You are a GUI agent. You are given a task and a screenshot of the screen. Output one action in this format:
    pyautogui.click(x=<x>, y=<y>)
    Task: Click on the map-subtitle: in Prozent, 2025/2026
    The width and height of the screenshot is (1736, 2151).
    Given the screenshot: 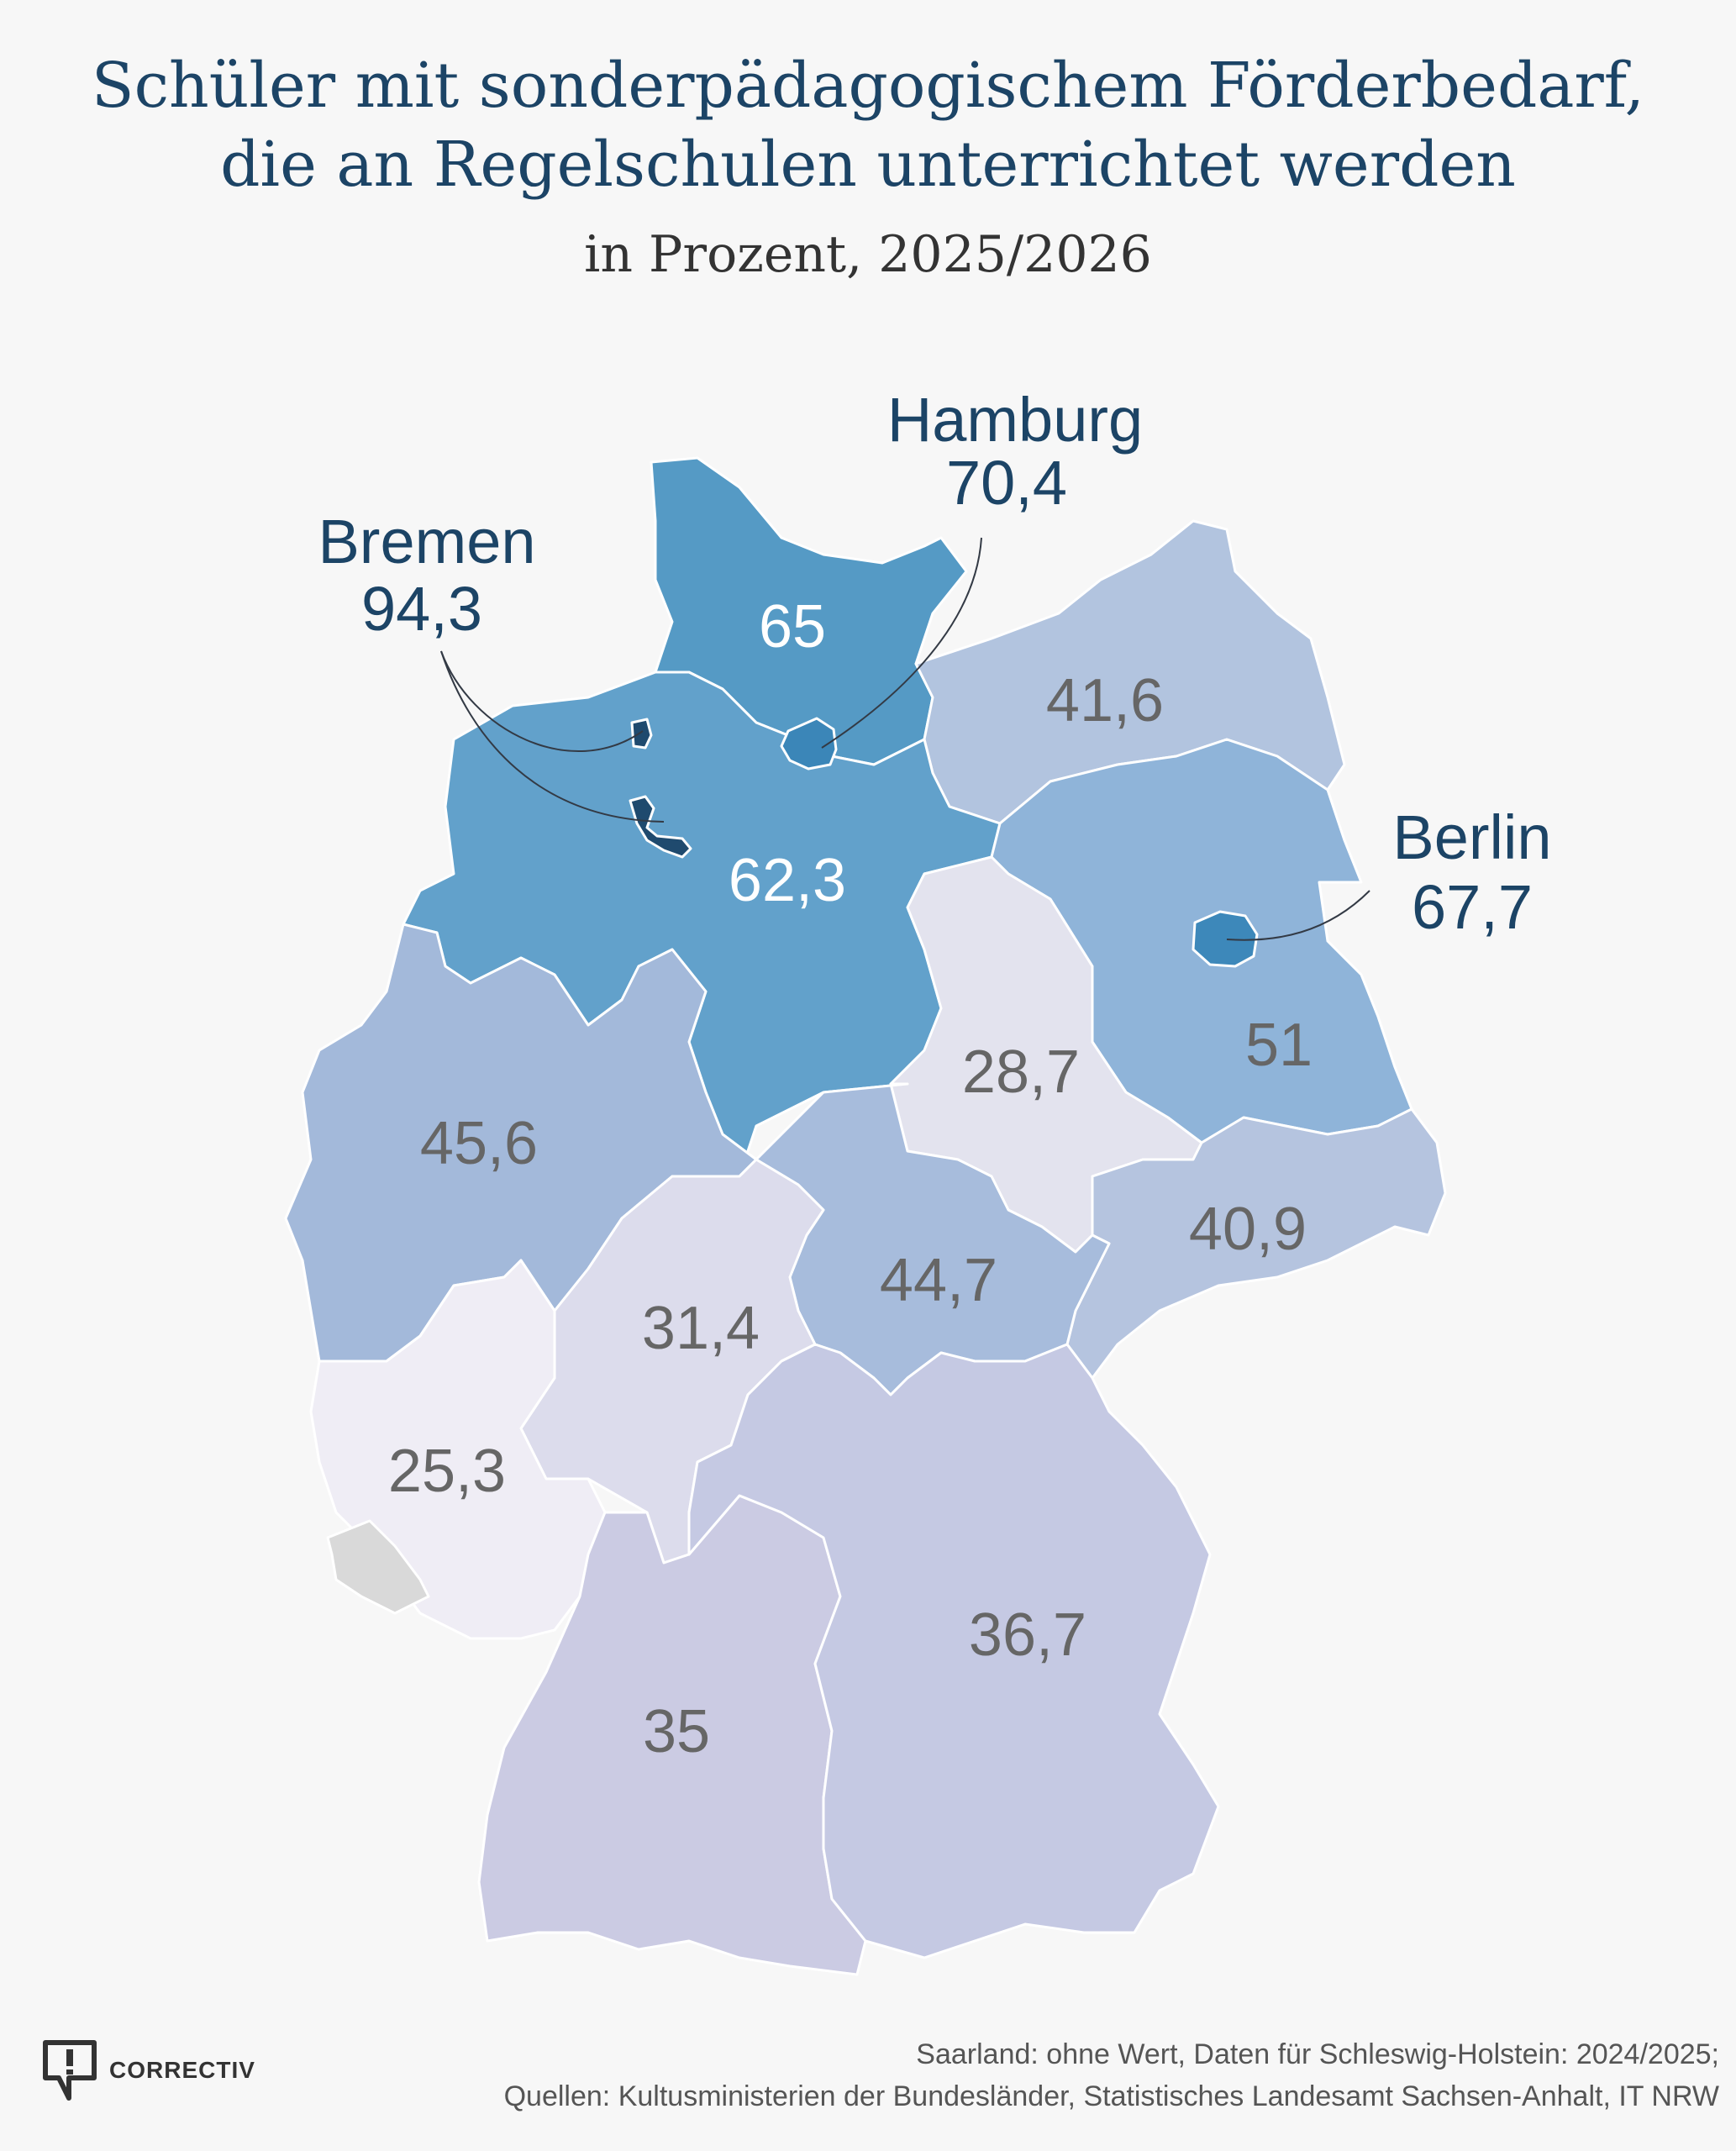 What is the action you would take?
    pyautogui.click(x=868, y=254)
    